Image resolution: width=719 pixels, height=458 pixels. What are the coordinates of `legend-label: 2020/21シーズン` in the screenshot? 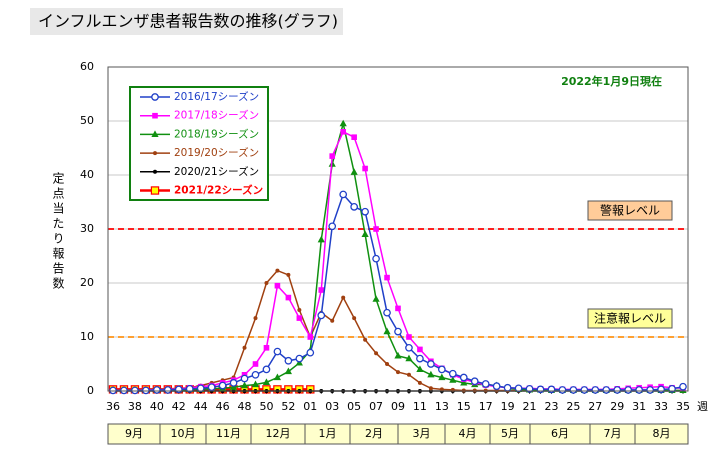 It's located at (216, 171).